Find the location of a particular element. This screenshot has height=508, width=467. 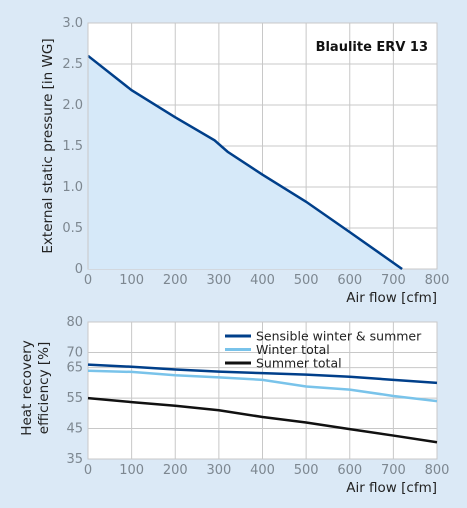

pressure-y-tick-label: 3.0 is located at coordinates (72, 23).